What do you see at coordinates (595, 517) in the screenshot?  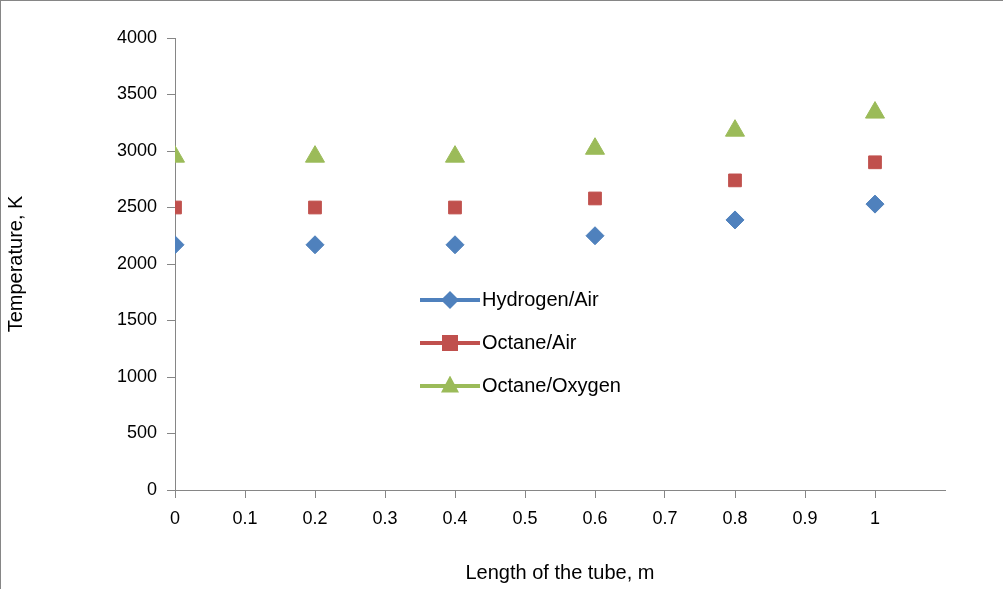 I see `x-tick-label: 0.6` at bounding box center [595, 517].